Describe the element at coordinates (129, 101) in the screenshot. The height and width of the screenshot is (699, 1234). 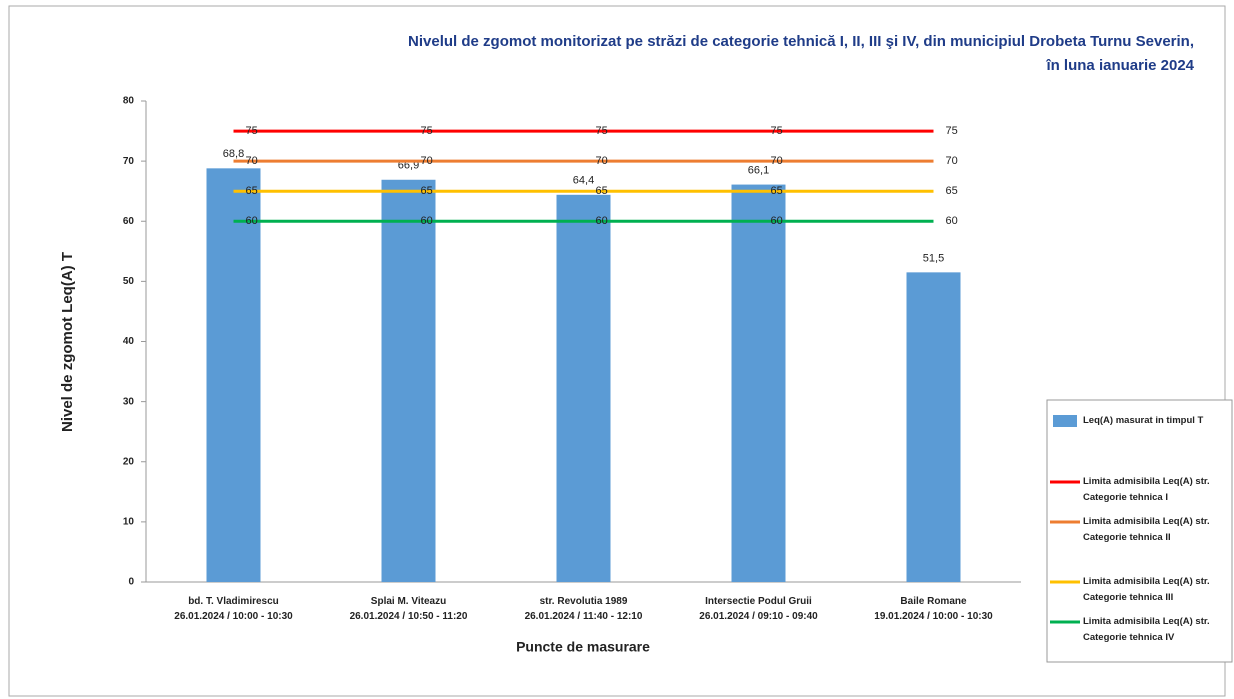
I see `y-tick-label: 80` at that location.